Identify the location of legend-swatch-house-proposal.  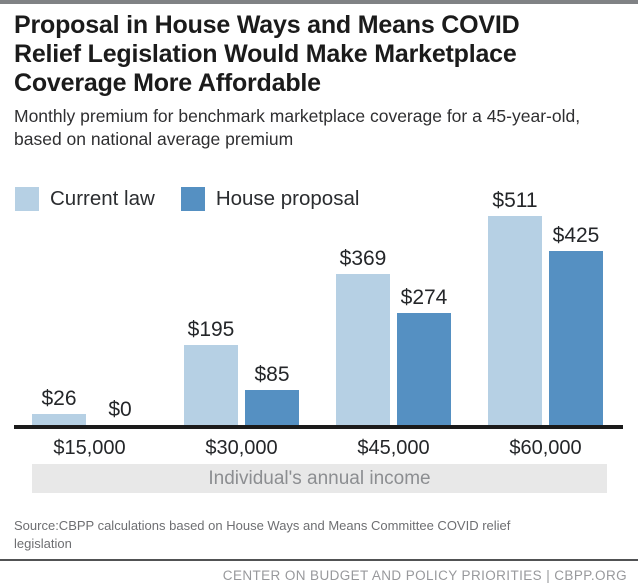
(192, 199).